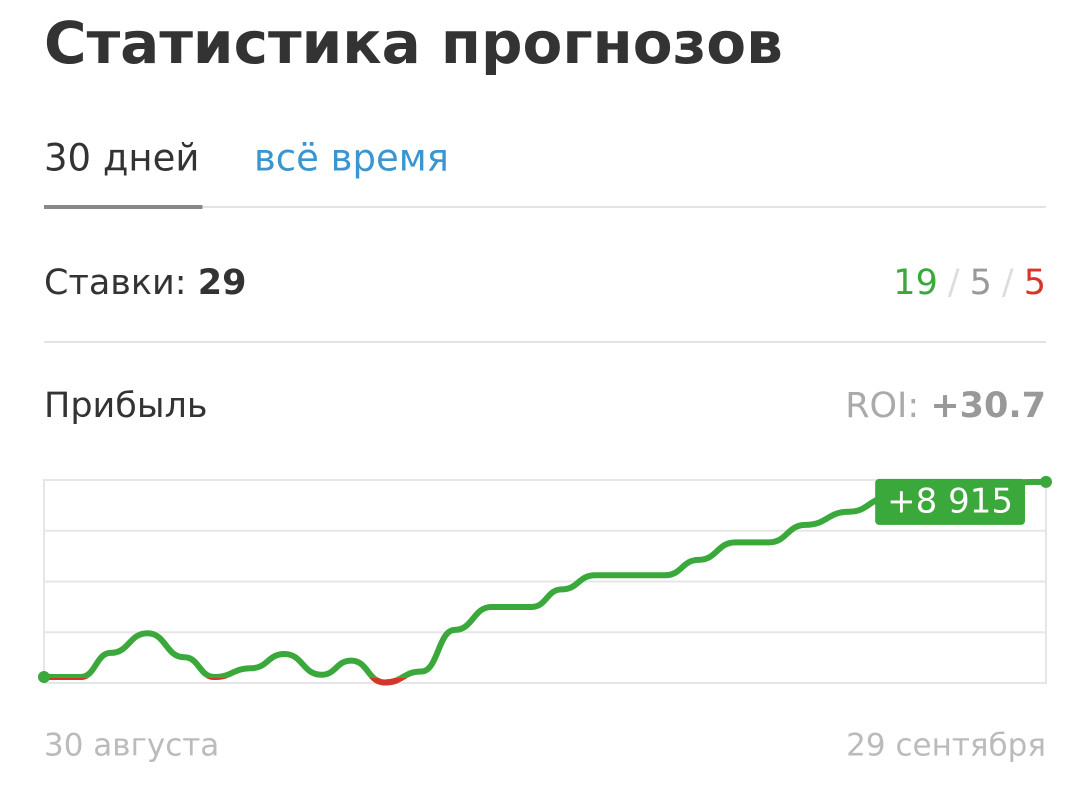 This screenshot has width=1089, height=802. Describe the element at coordinates (121, 158) in the screenshot. I see `tab: 30 дней` at that location.